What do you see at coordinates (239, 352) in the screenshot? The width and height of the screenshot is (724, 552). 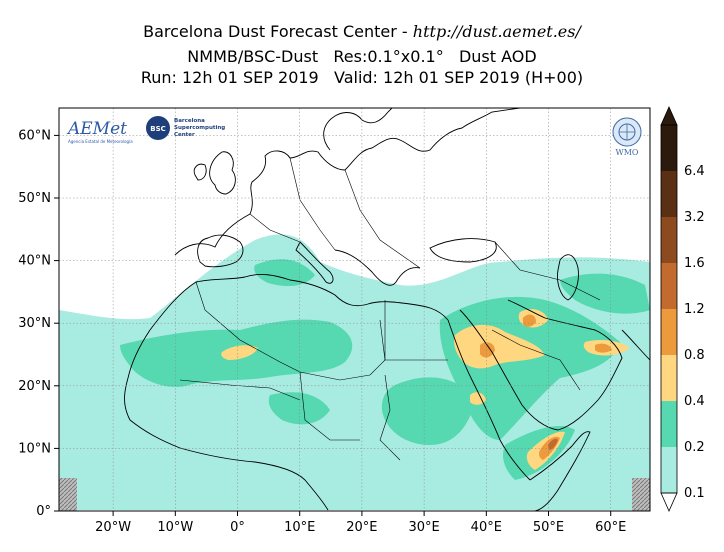 I see `dust-level-0.4-mauritania` at bounding box center [239, 352].